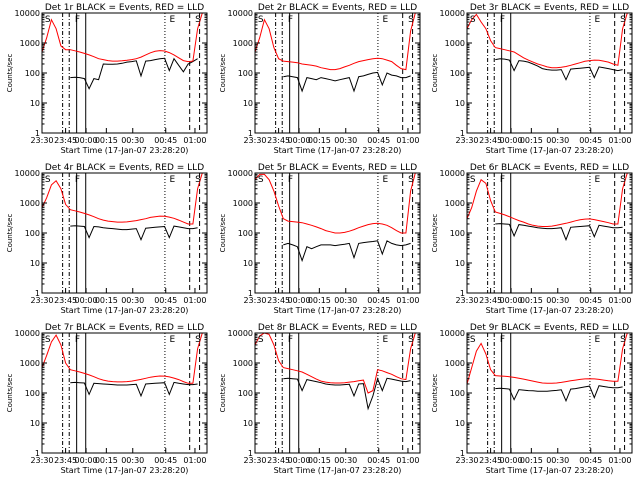  I want to click on panel-title: Det 1r BLACK = Events, RED = LLD, so click(124, 8).